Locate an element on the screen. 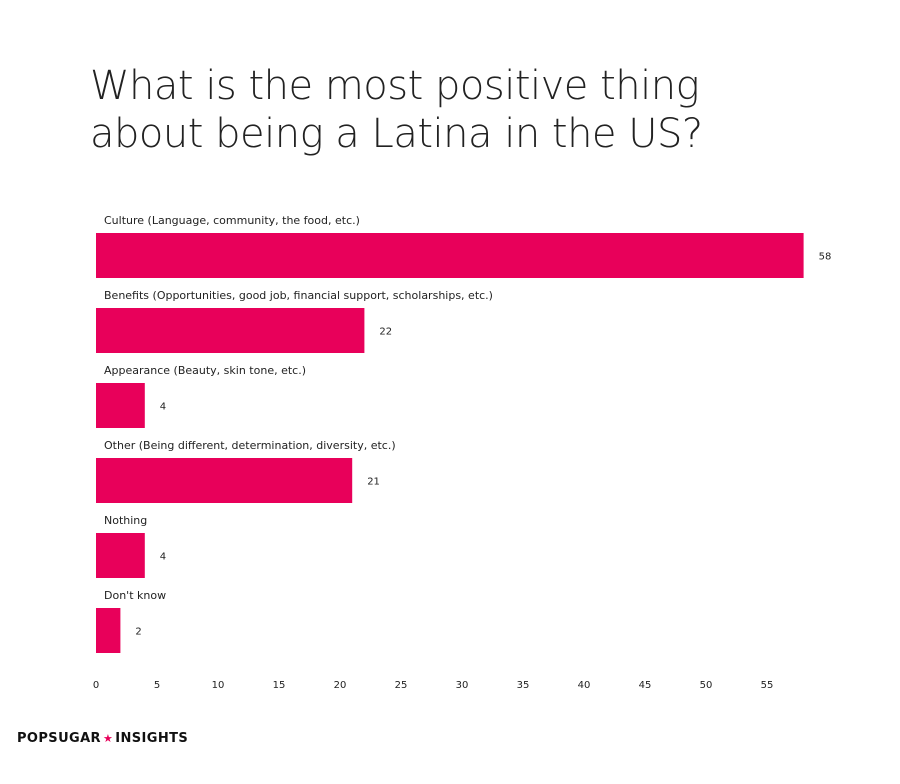 The image size is (900, 784). x-tick-label: 35 is located at coordinates (523, 685).